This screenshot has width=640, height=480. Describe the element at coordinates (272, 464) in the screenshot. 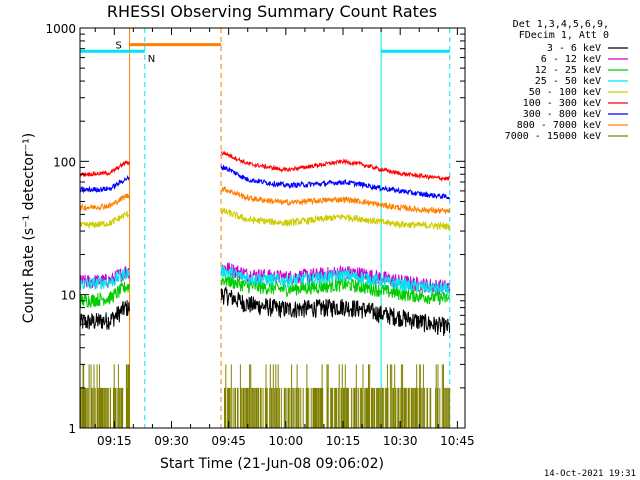

I see `x-axis-label: Start Time (21-Jun-08 09:06:02)` at that location.